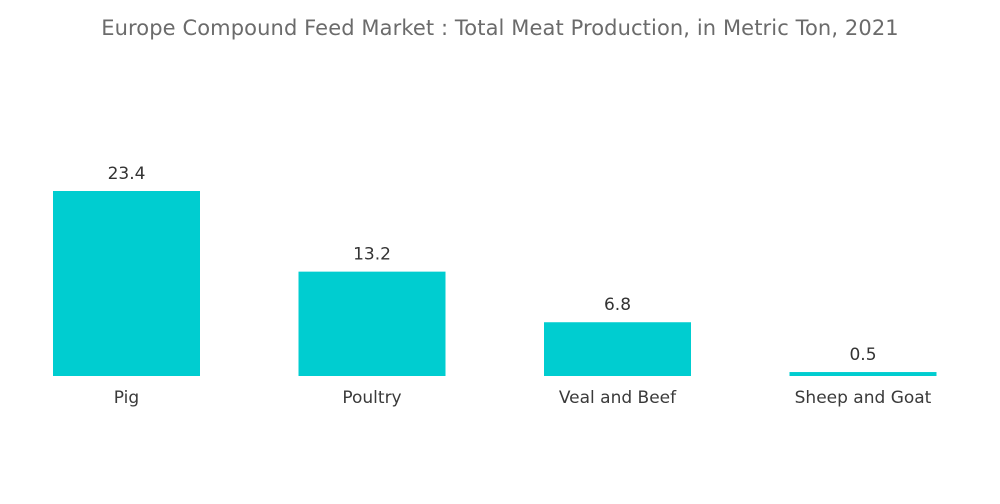 The width and height of the screenshot is (1000, 504). Describe the element at coordinates (523, 398) in the screenshot. I see `category-labels-group: Pig Poultry Veal and Beef Sheep and Goat` at that location.